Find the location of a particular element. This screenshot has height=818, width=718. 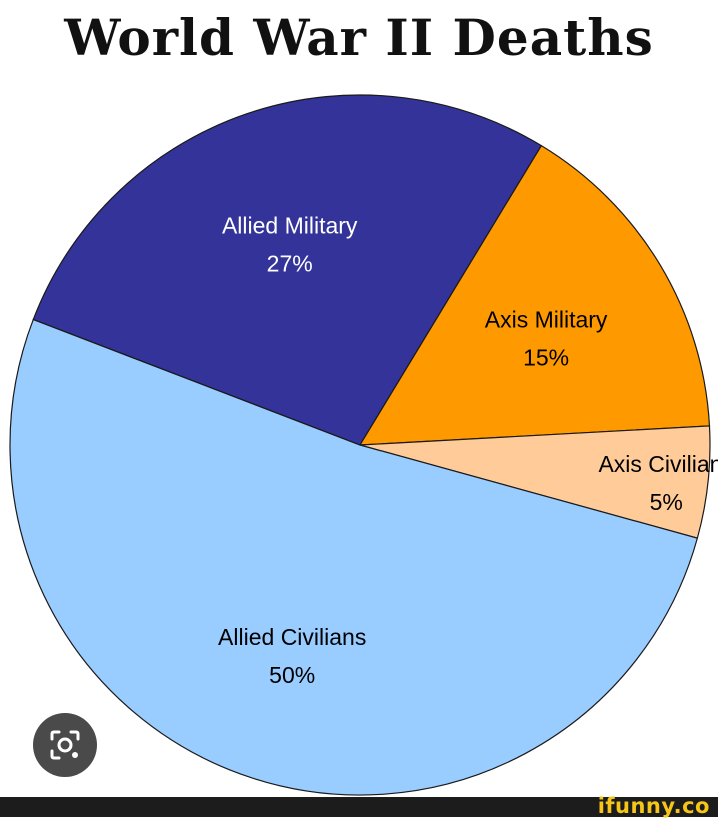

brand-watermark: ifunny.co is located at coordinates (653, 806).